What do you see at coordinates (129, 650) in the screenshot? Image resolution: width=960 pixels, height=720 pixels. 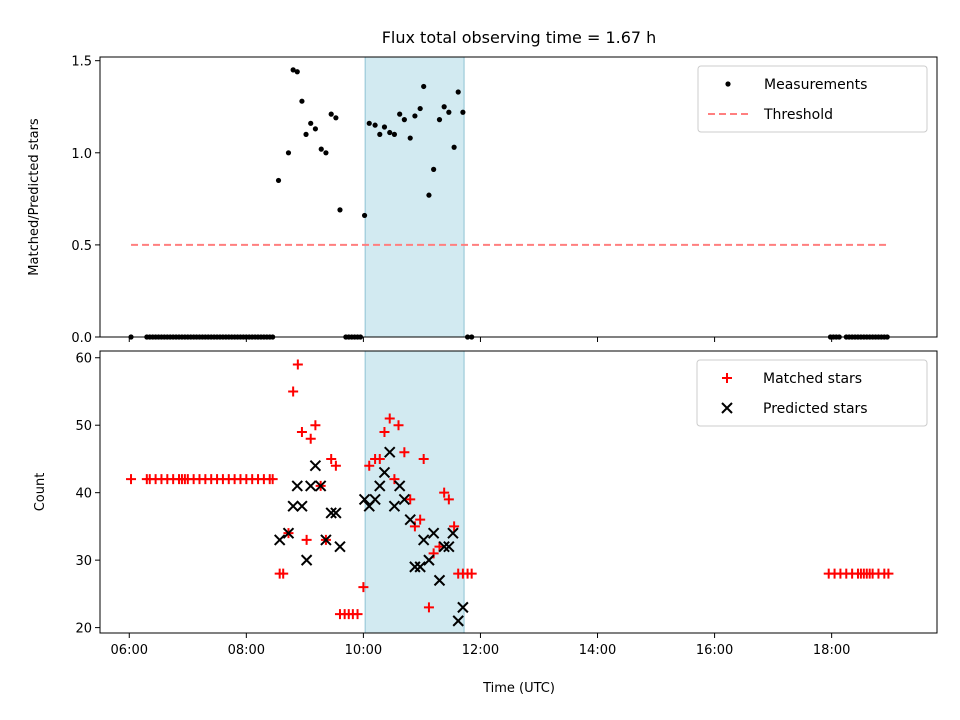 I see `x-tick-label: 06:00` at bounding box center [129, 650].